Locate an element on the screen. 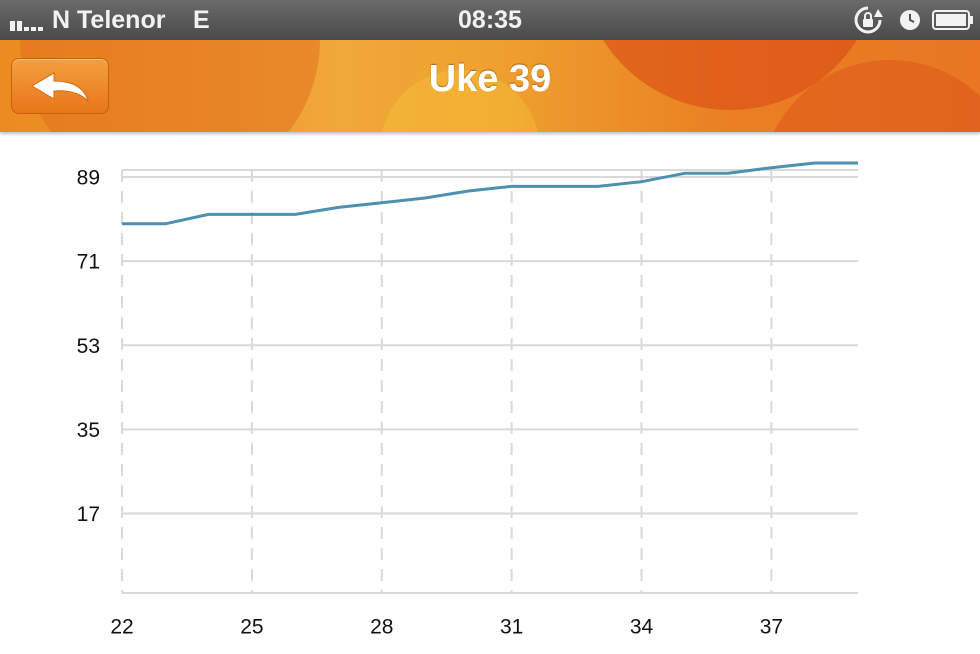 This screenshot has height=654, width=980. x-tick-label: 37 is located at coordinates (771, 627).